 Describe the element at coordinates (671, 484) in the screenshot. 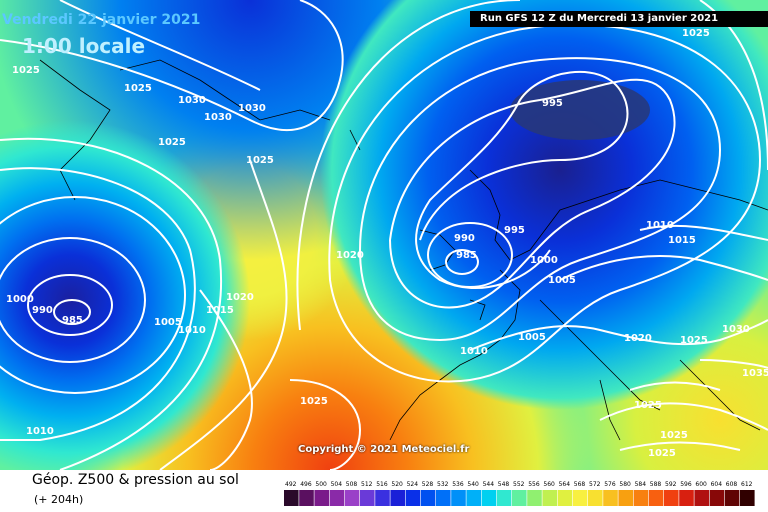

I see `scale-label: 592` at that location.